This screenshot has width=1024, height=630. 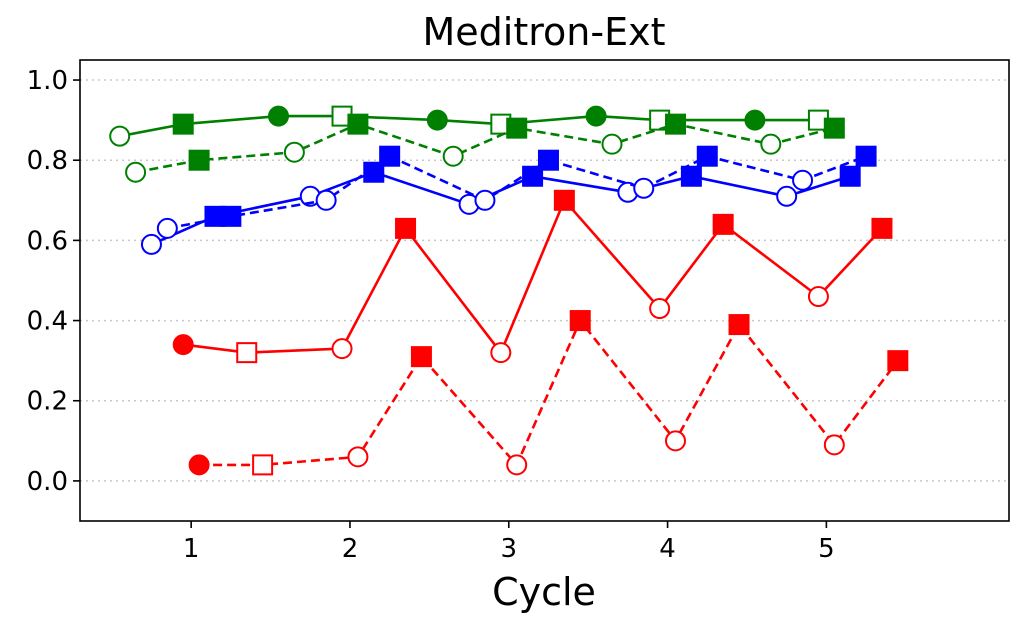 I want to click on x-tick-label: 5, so click(x=826, y=549).